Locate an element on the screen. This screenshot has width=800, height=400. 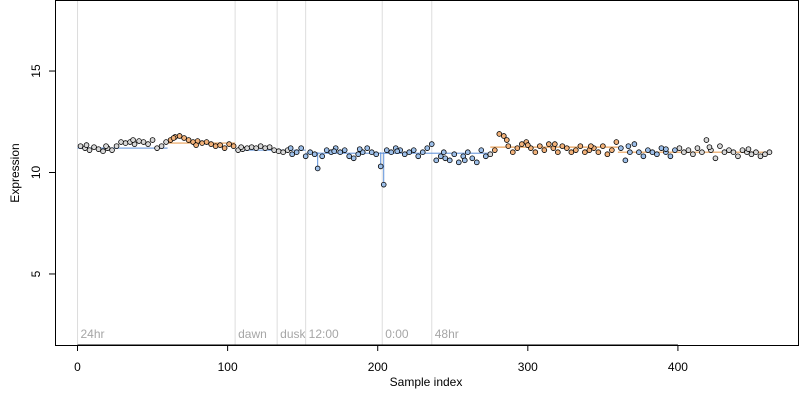
x-tick-label: 200 is located at coordinates (378, 367).